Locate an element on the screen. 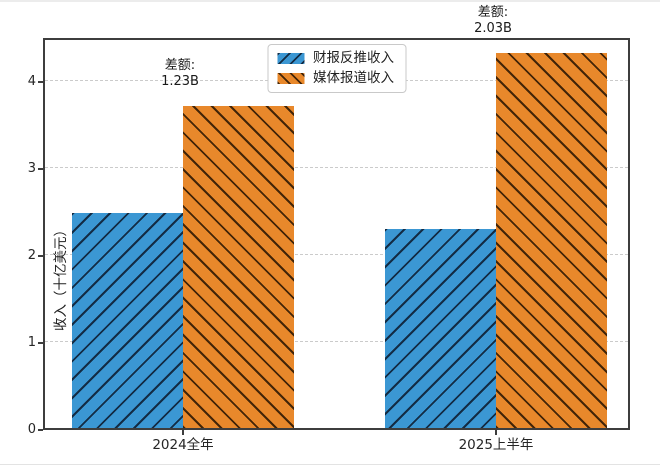 This screenshot has width=660, height=465. legend-row-1: 媒体报道收入 is located at coordinates (335, 78).